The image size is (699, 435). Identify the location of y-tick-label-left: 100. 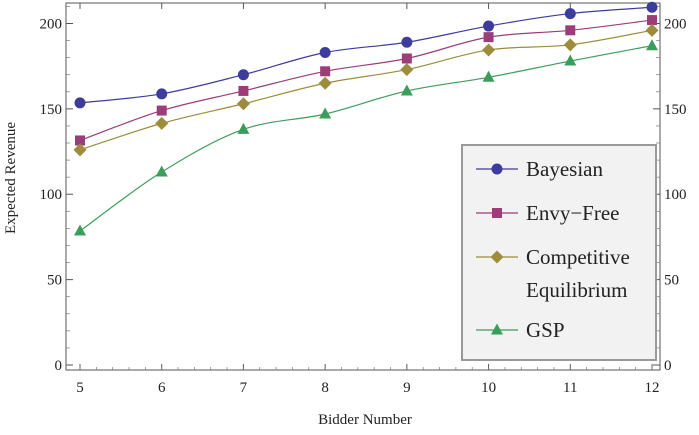
(51, 195).